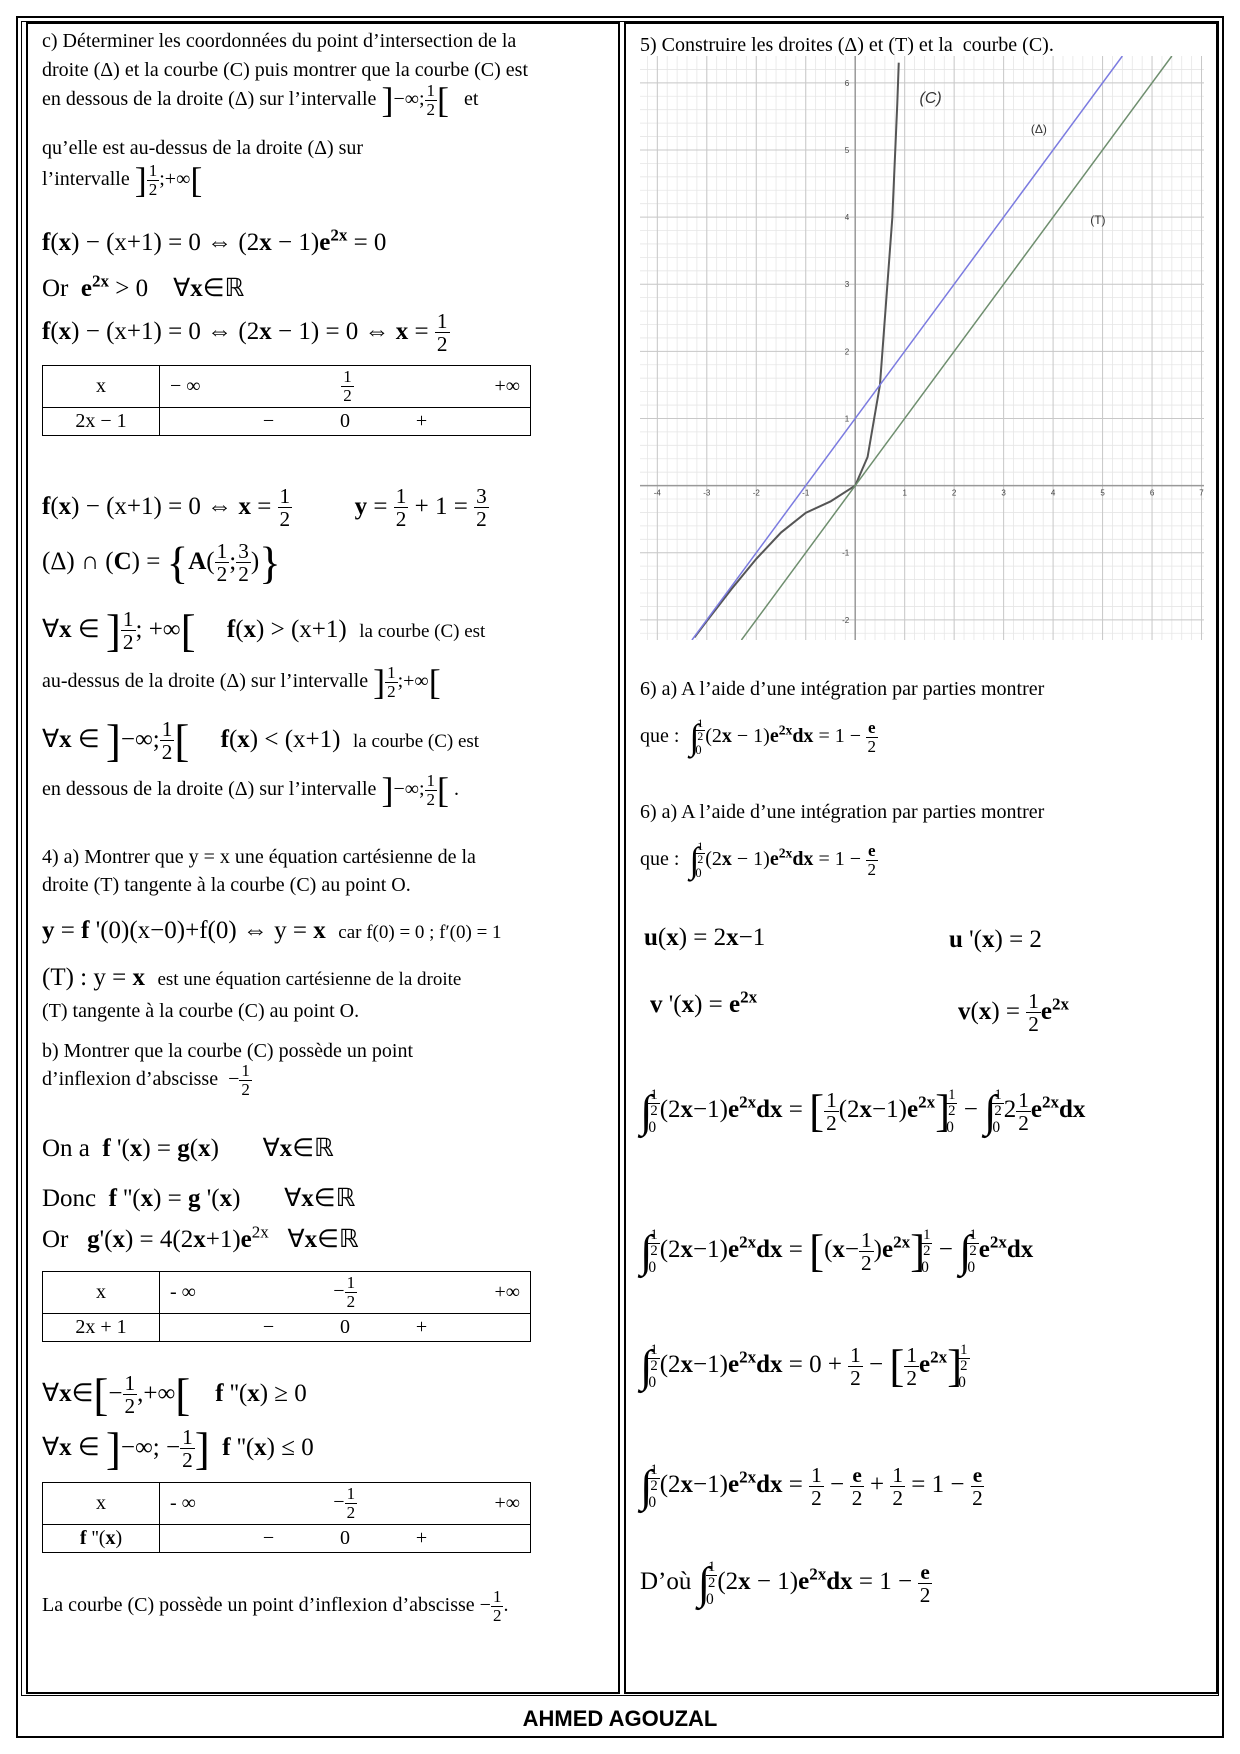  I want to click on text: f, so click(85, 930).